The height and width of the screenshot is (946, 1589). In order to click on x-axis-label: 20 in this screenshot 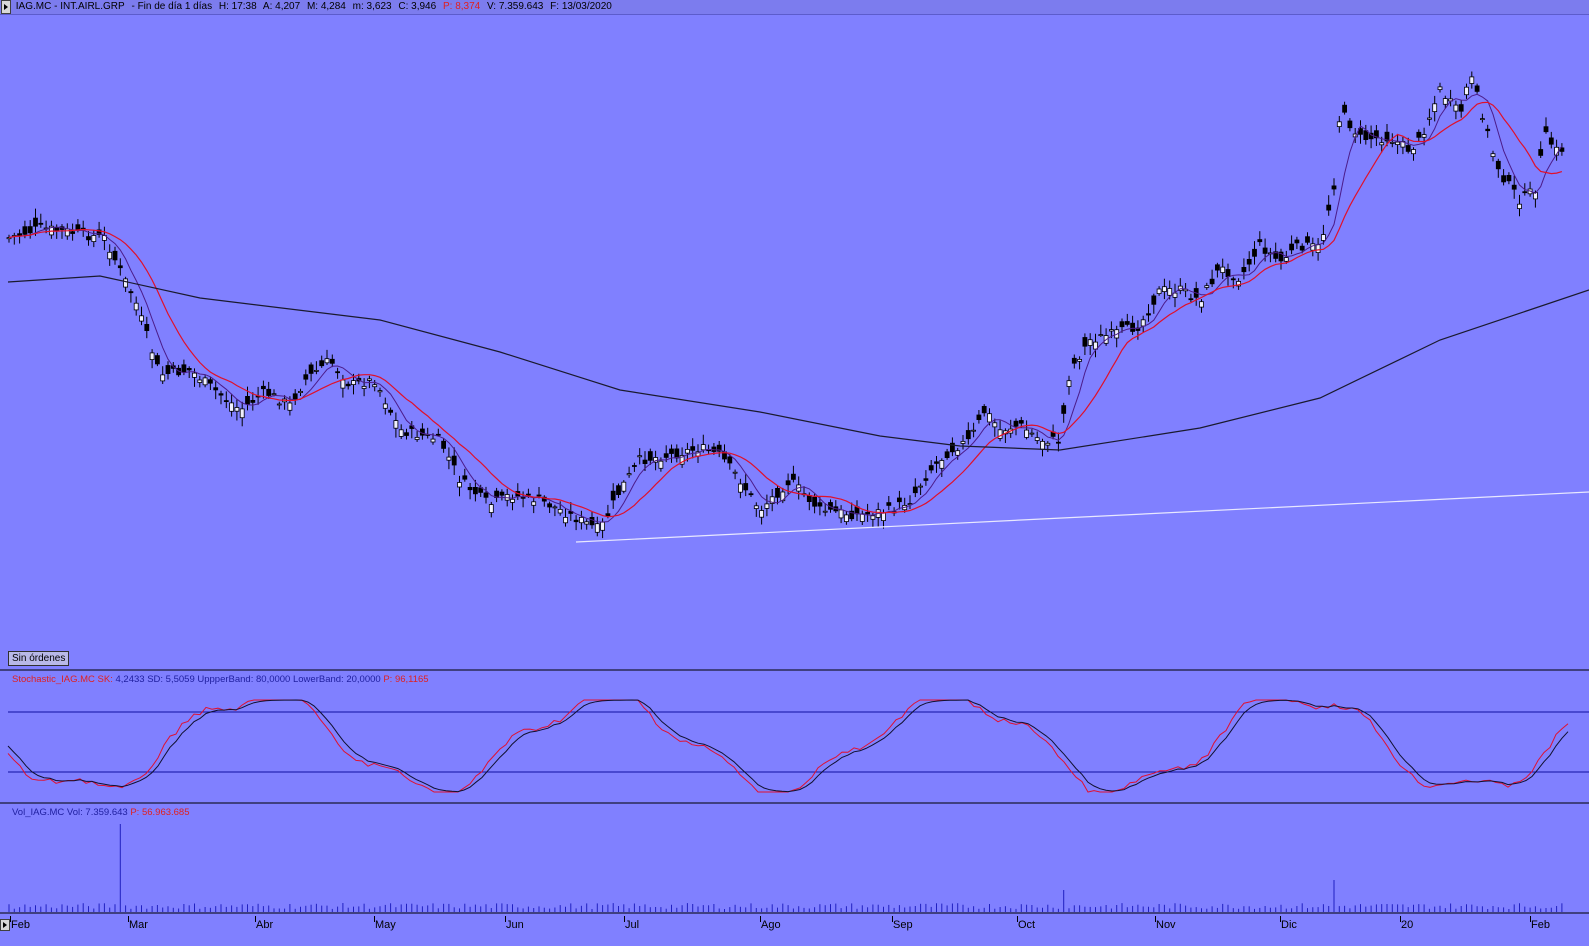, I will do `click(1407, 925)`.